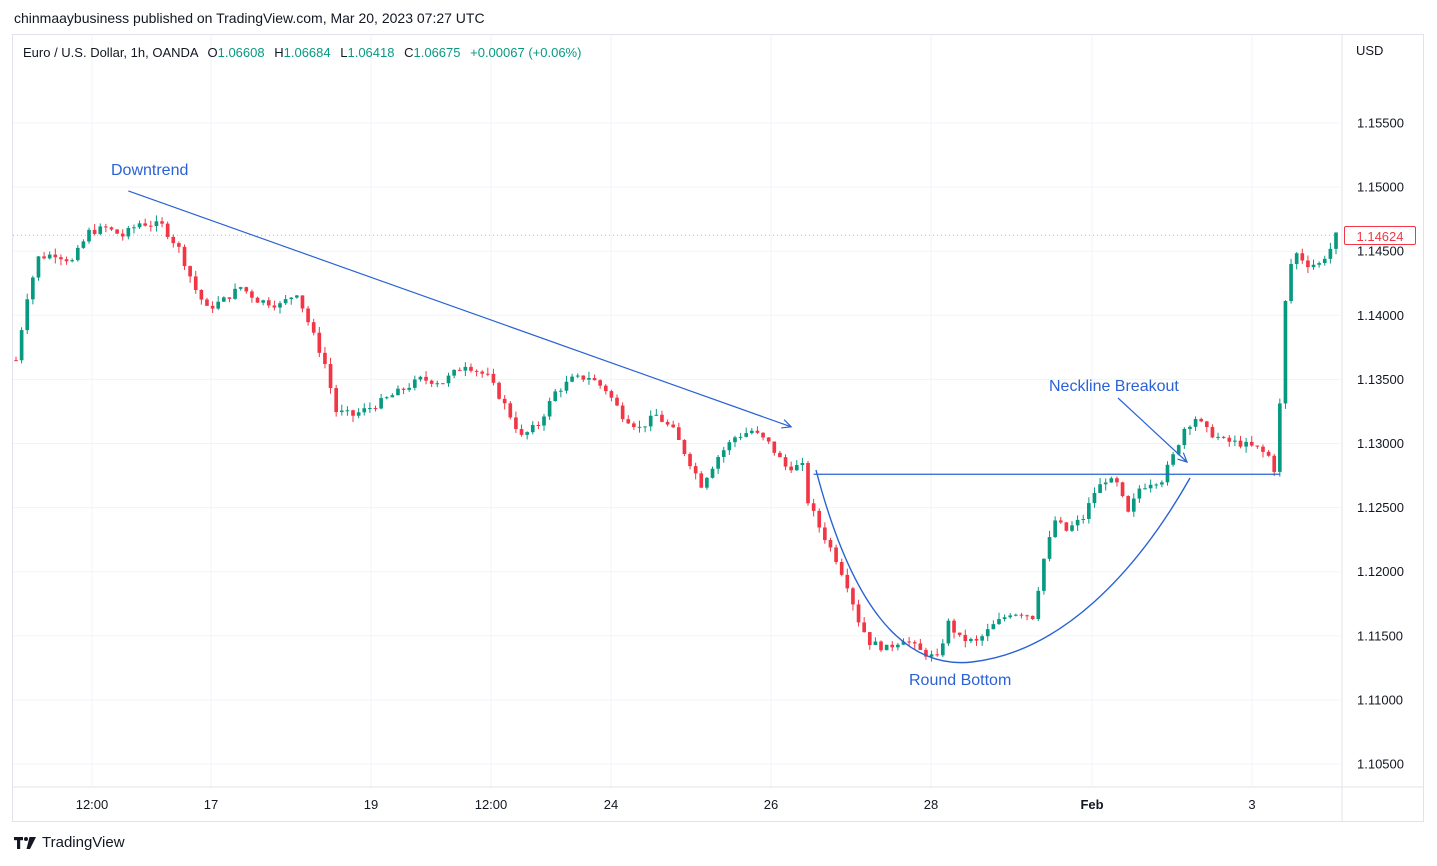  Describe the element at coordinates (1380, 379) in the screenshot. I see `price-tick-label: 1.13500` at that location.